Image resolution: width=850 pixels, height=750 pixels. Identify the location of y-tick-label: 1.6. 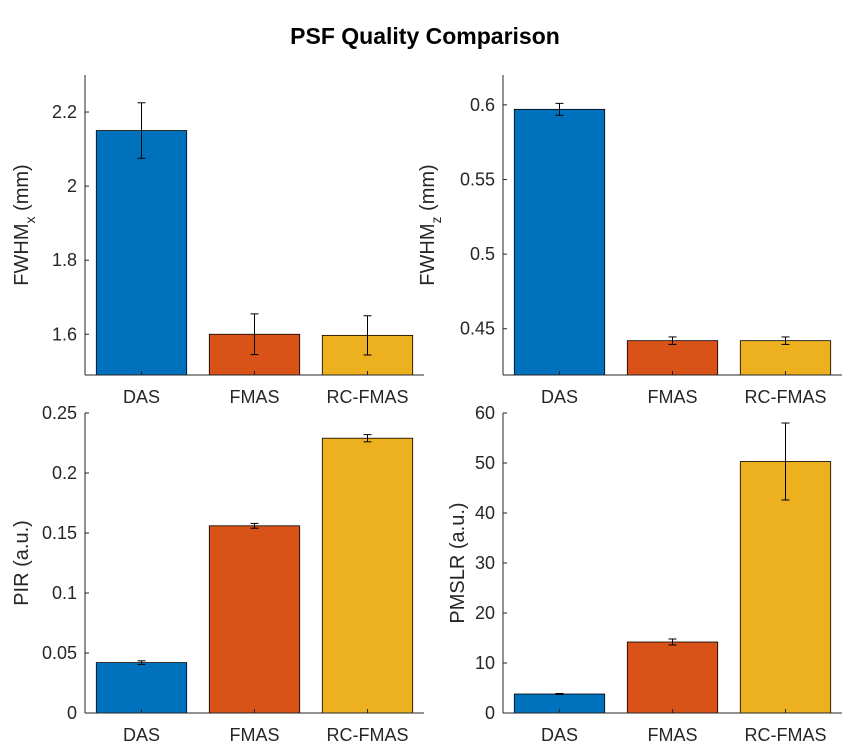
(64, 334).